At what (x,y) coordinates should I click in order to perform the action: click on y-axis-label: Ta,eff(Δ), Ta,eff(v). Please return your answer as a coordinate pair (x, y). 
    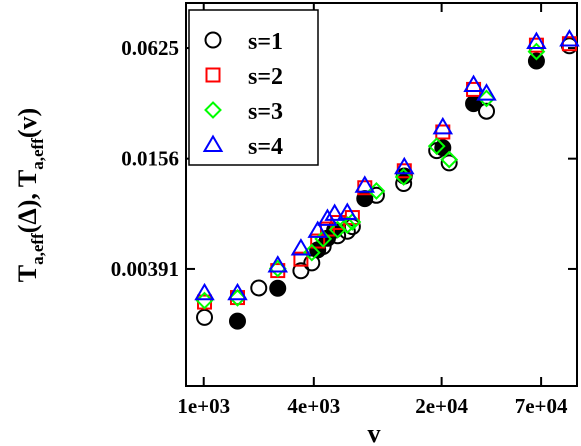
    Looking at the image, I should click on (30, 195).